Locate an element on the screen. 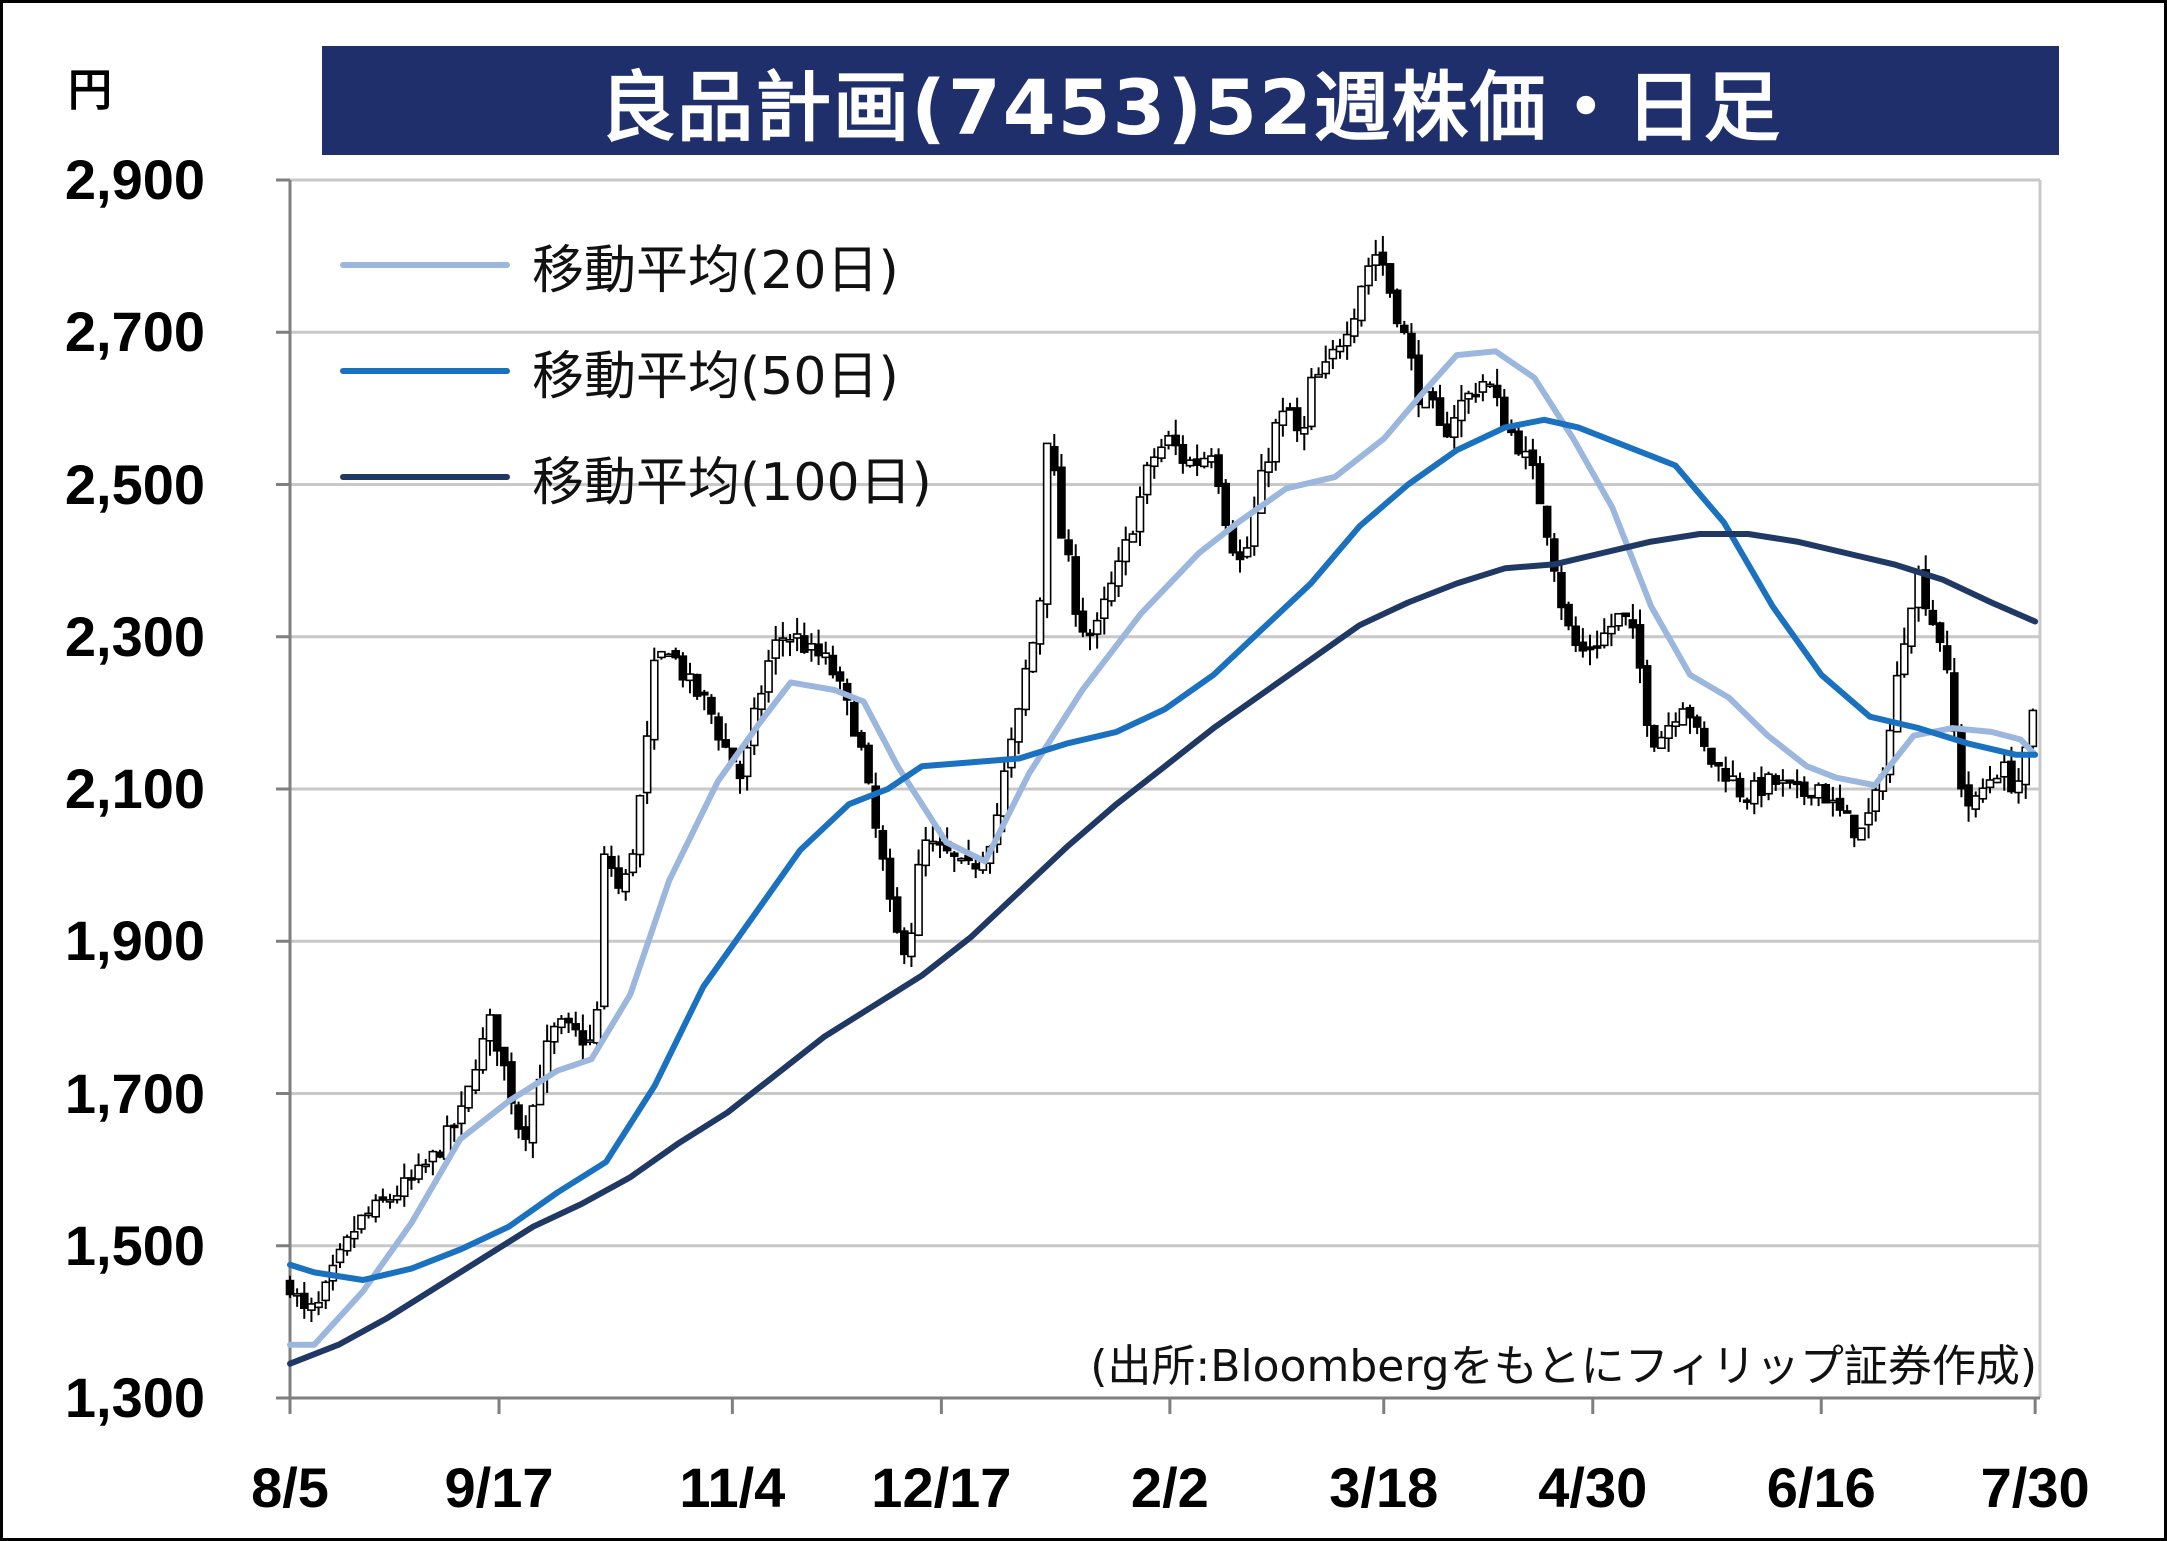 This screenshot has height=1541, width=2167. legend-item: 移動平均(50日) is located at coordinates (619, 371).